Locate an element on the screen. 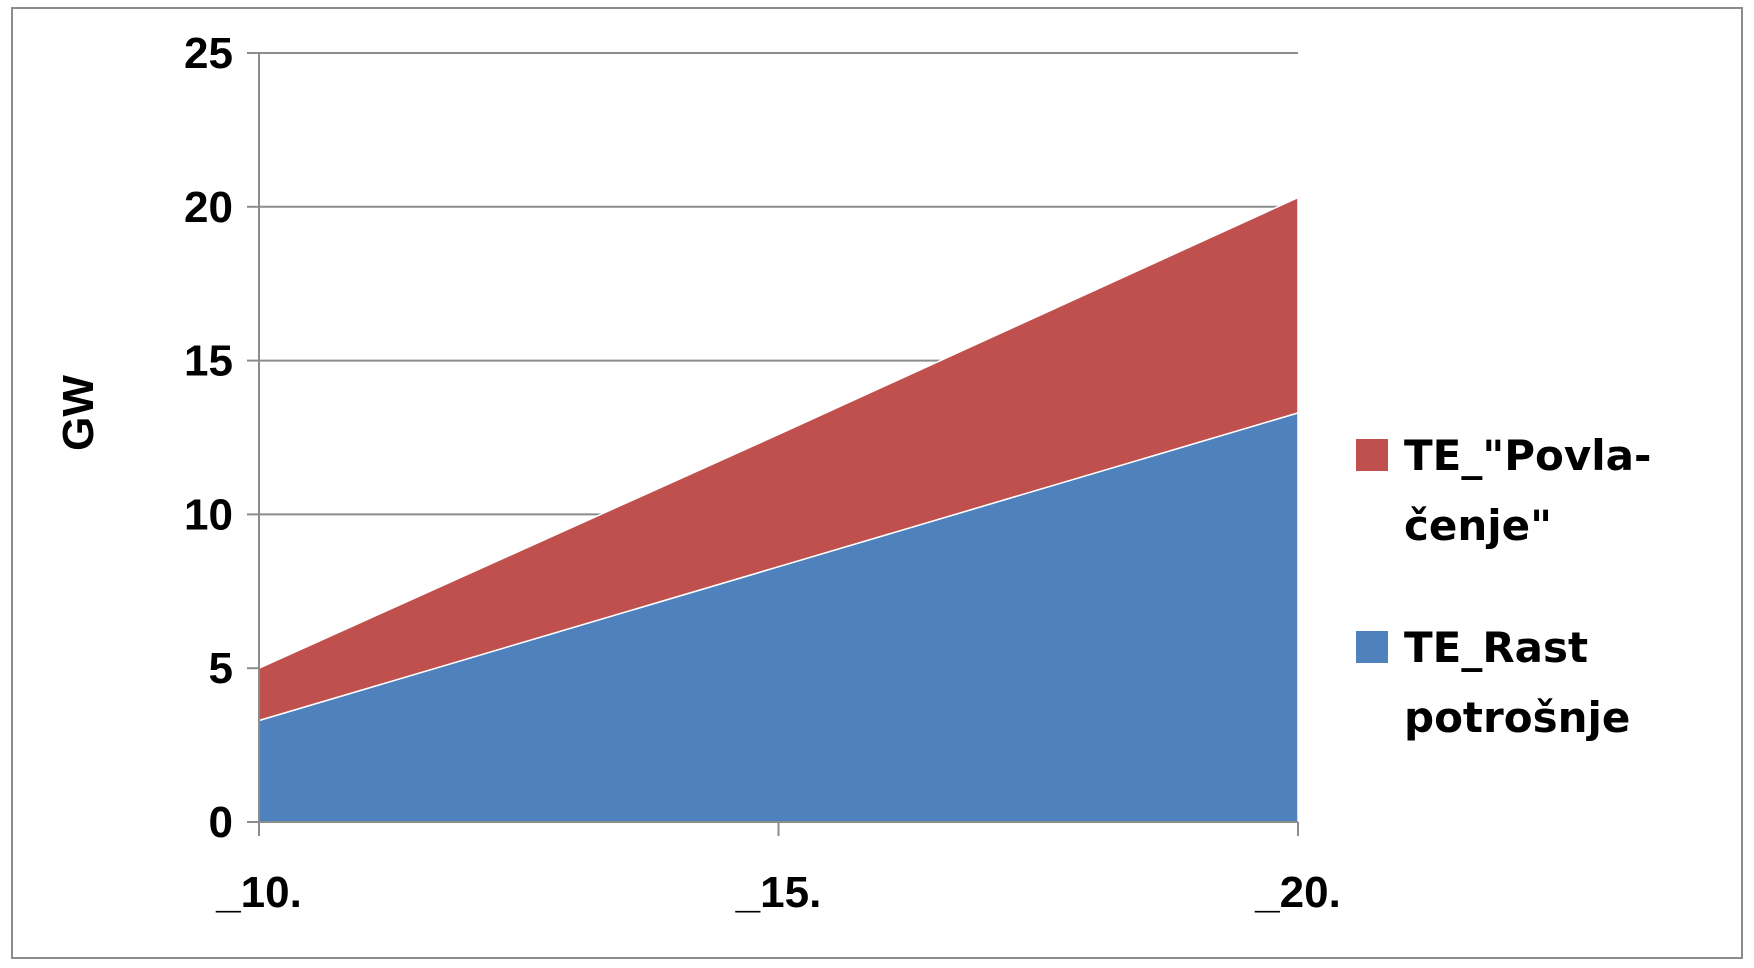  y-tick-label-10: 10 is located at coordinates (208, 514).